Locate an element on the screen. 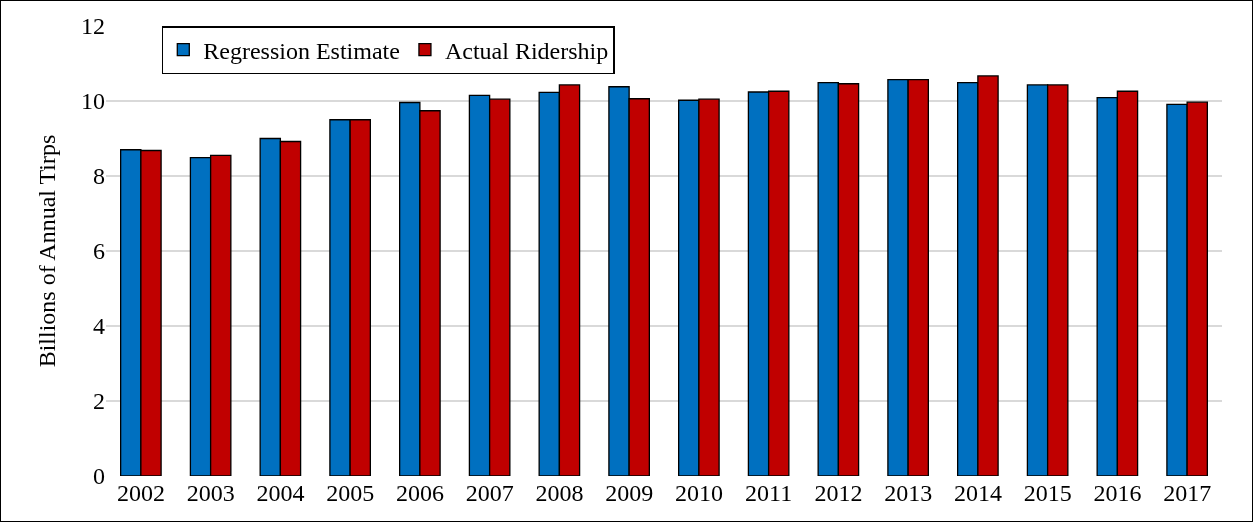 The image size is (1253, 522). x-tick-label: 2016 is located at coordinates (1117, 493).